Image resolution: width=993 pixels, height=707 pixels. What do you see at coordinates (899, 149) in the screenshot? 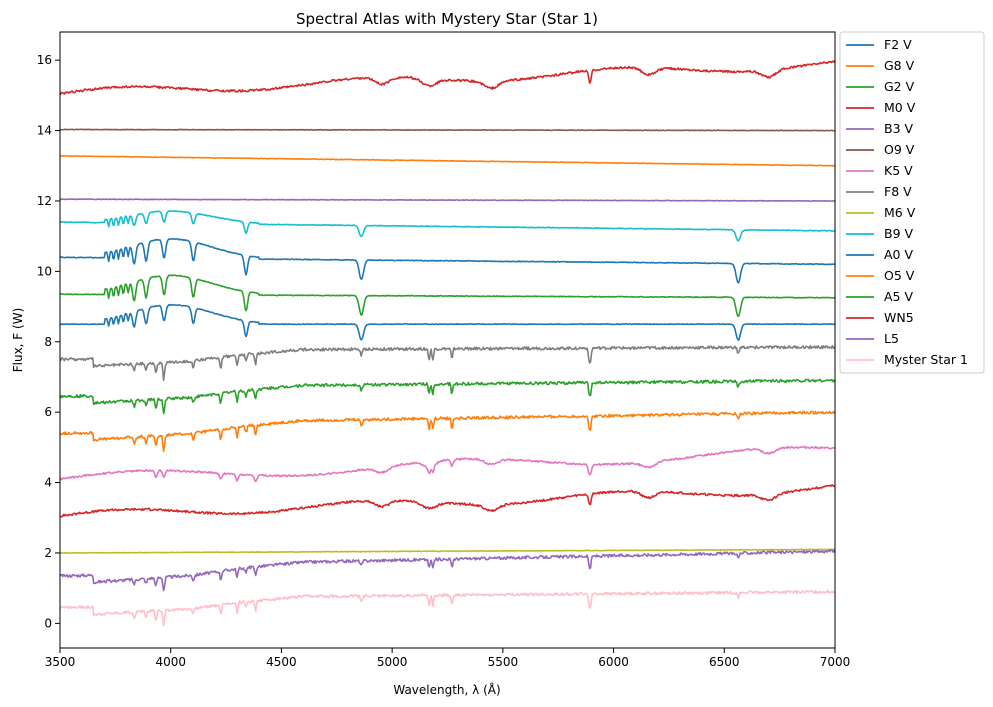
I see `legend-entry-label: O9 V` at bounding box center [899, 149].